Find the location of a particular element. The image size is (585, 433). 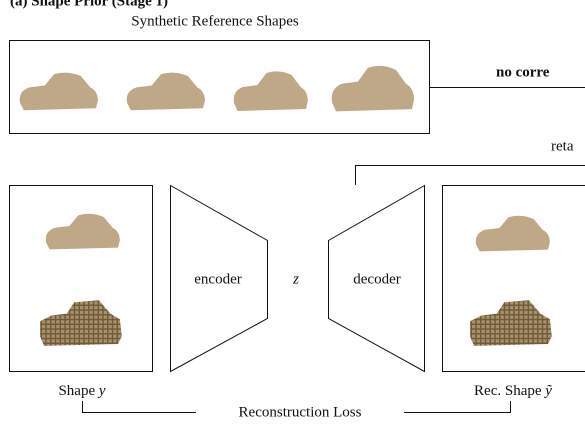

decoder-shape is located at coordinates (376, 278).